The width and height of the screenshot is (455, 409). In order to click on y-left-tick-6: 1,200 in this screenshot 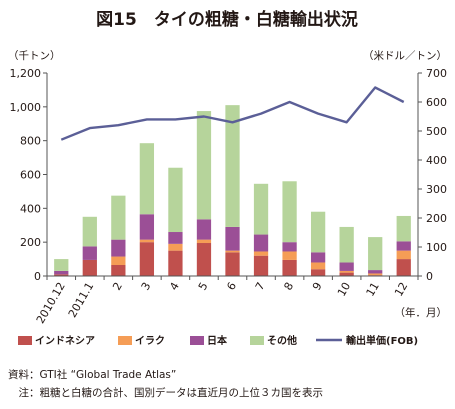, I will do `click(26, 73)`.